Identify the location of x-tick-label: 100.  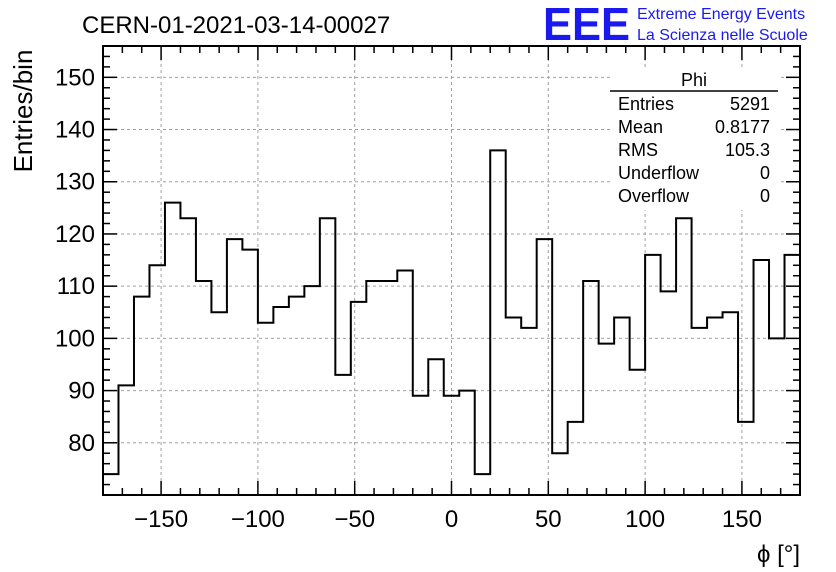
(645, 519).